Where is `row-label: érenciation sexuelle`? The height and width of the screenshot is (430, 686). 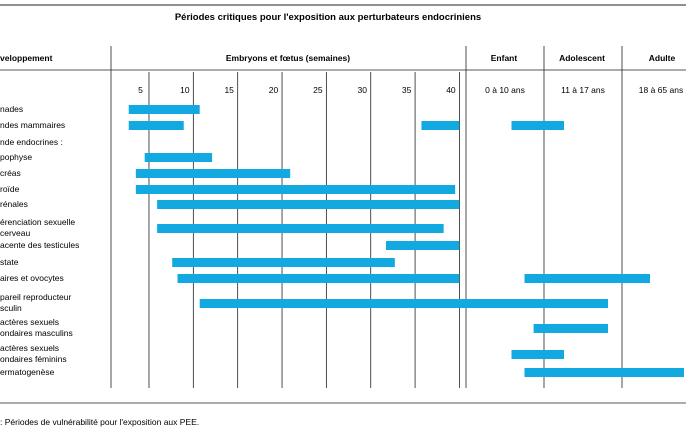 row-label: érenciation sexuelle is located at coordinates (37, 222).